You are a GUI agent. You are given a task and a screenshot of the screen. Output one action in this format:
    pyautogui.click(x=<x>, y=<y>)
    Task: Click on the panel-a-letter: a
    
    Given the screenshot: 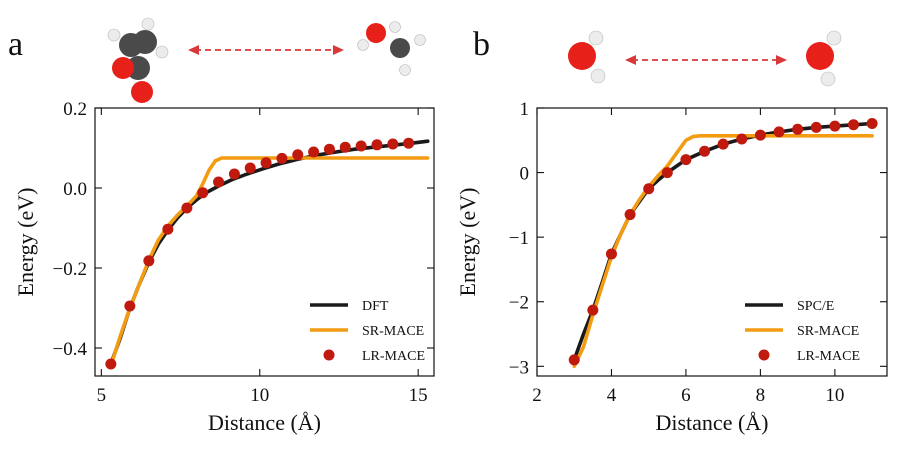 What is the action you would take?
    pyautogui.click(x=15, y=44)
    